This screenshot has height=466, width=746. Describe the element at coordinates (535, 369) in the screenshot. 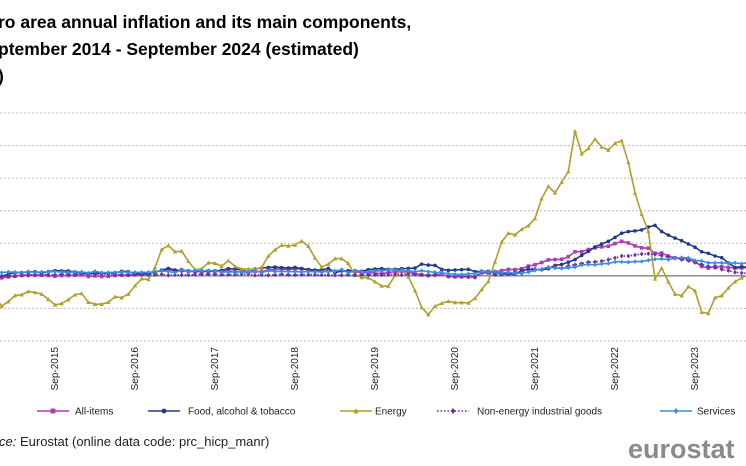

I see `x-tick-label: Sep-2021` at that location.